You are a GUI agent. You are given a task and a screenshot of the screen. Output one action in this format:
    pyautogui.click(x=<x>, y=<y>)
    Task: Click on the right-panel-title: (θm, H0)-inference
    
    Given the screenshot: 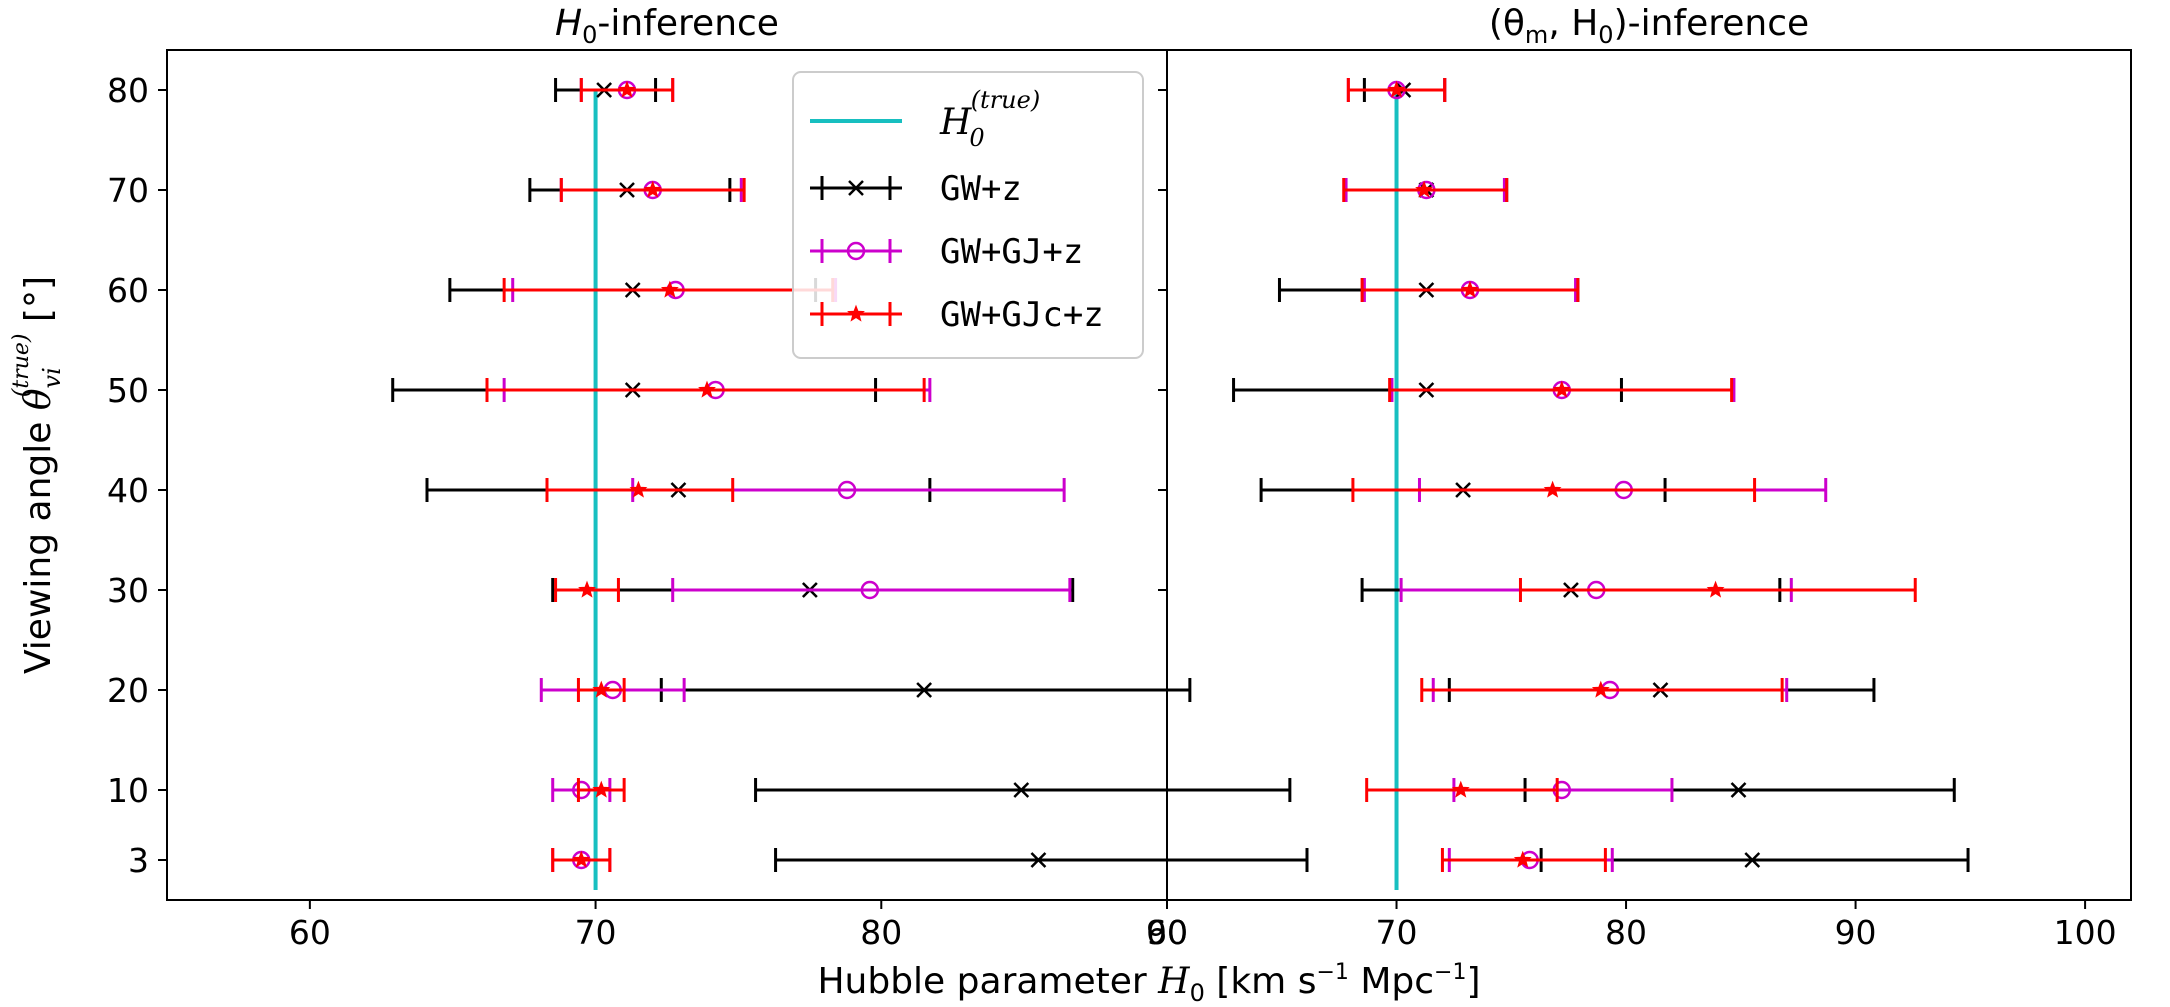 What is the action you would take?
    pyautogui.click(x=1649, y=26)
    